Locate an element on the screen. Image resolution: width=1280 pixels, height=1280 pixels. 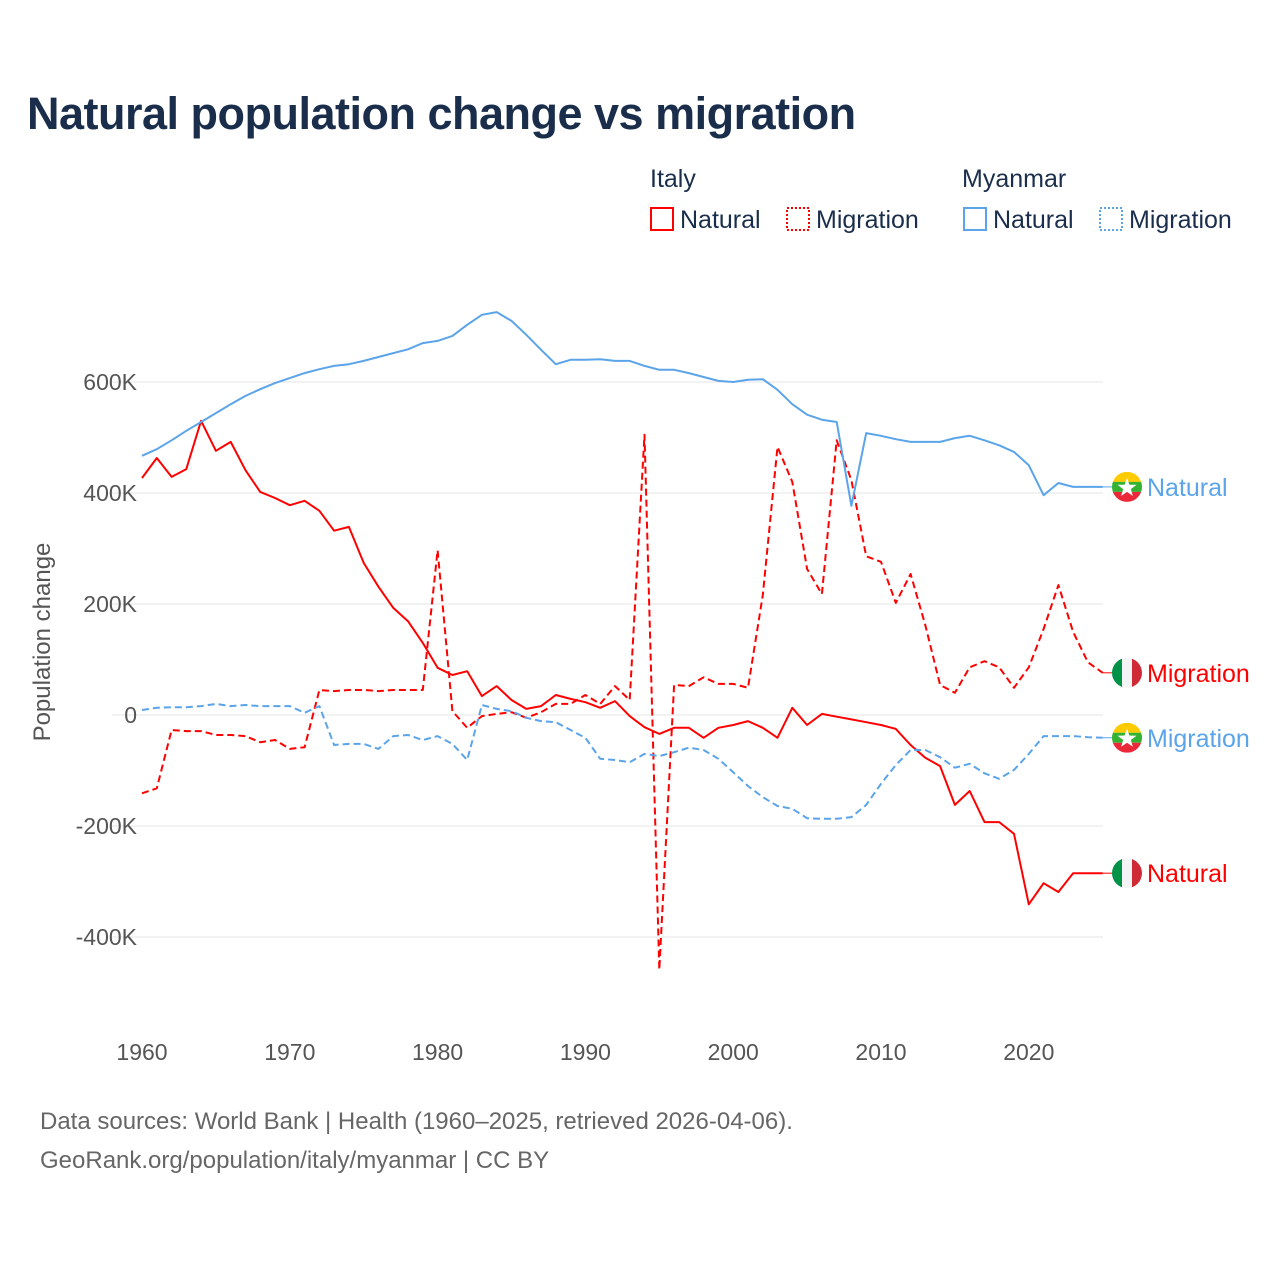
legend-label-myanmar-migration: Migration is located at coordinates (1180, 220).